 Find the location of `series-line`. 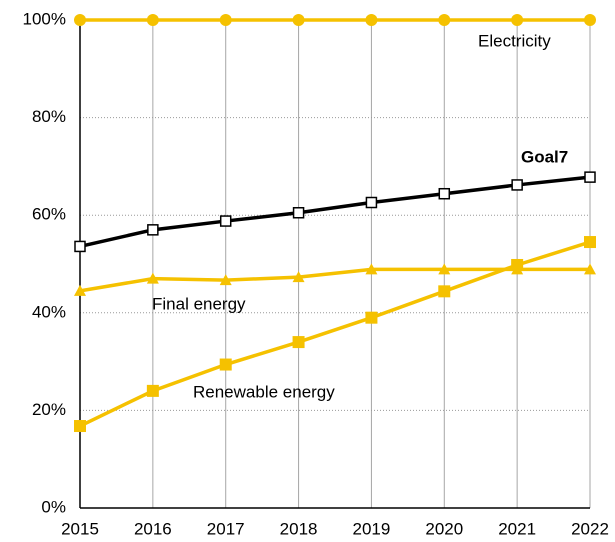

series-line is located at coordinates (335, 212).